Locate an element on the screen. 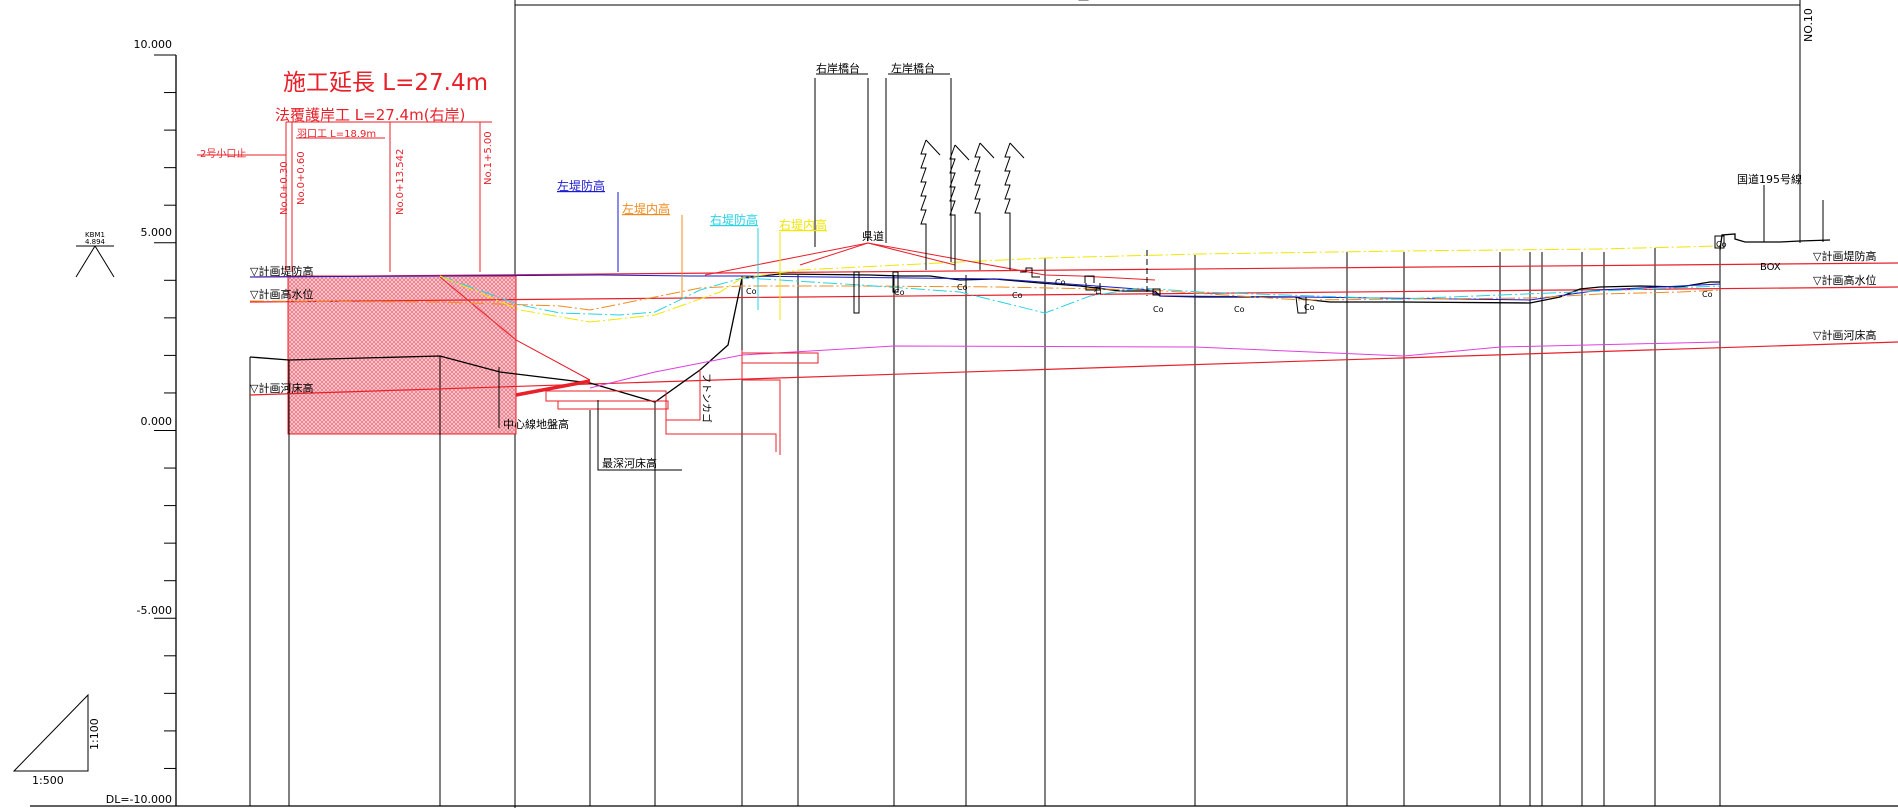 The image size is (1898, 810). road-embankment is located at coordinates (930, 261).